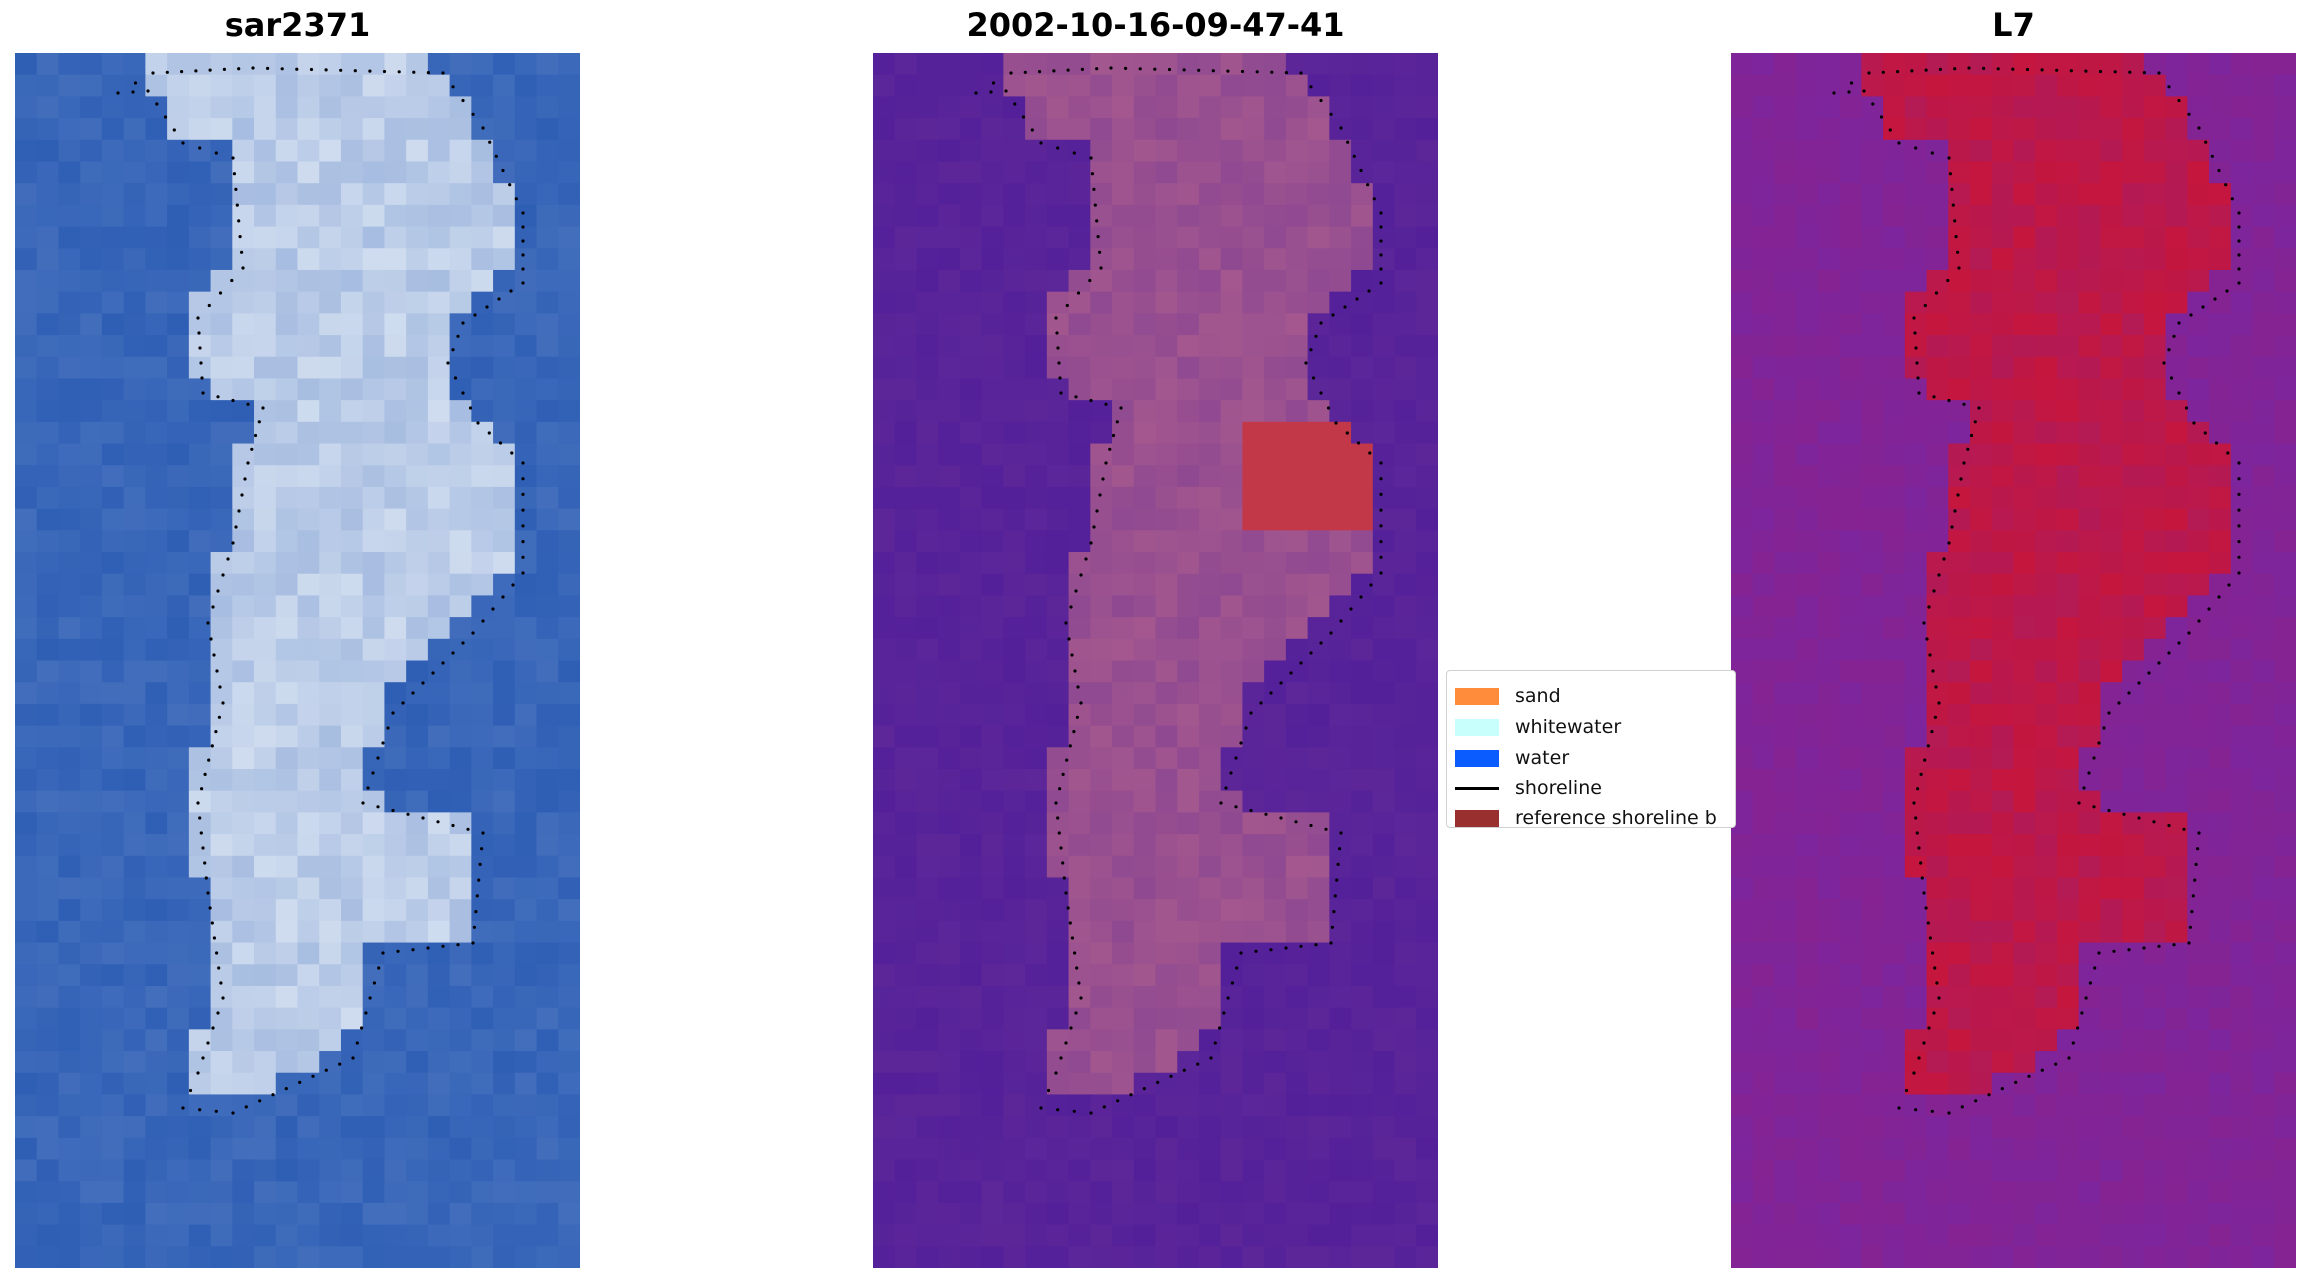 The height and width of the screenshot is (1283, 2309). I want to click on water-swatch, so click(1477, 758).